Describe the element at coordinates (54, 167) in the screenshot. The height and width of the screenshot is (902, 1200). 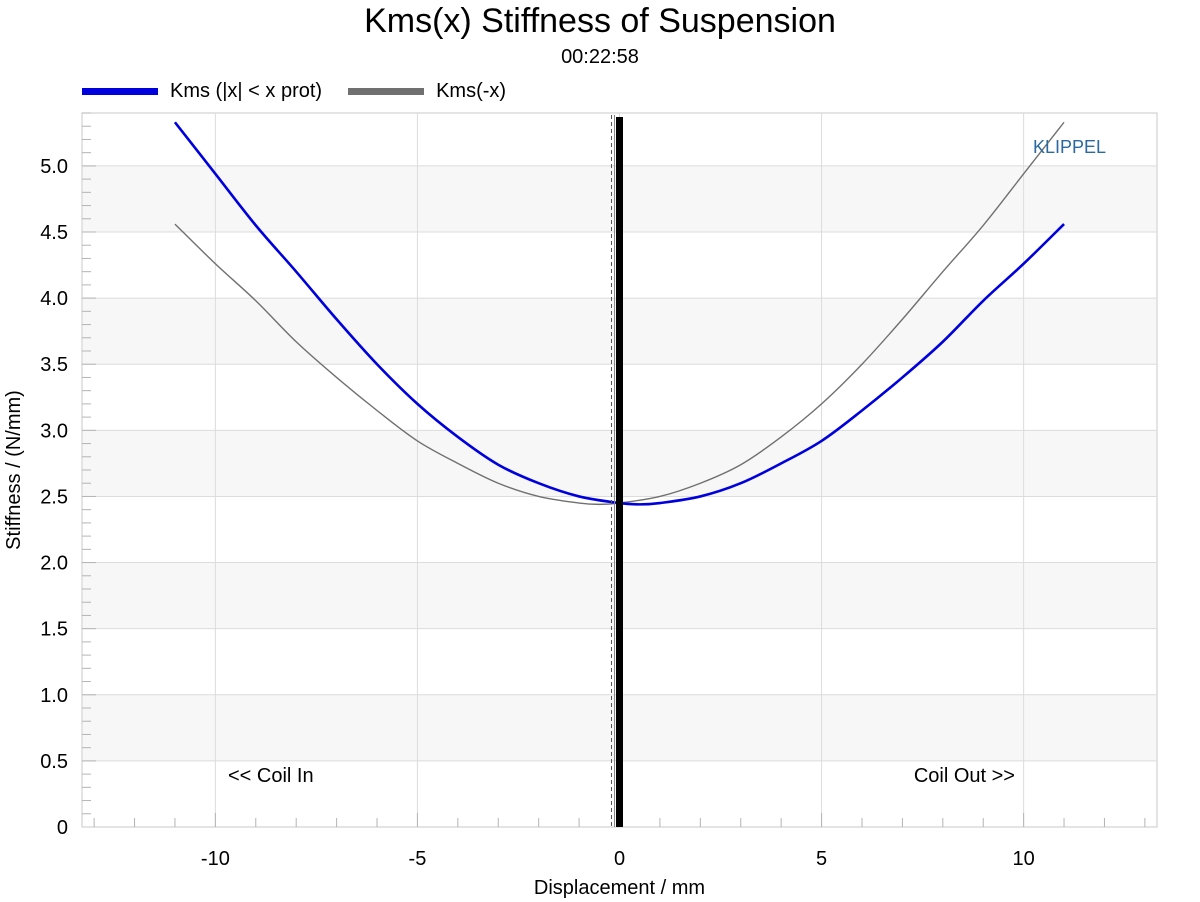
I see `y-tick-label: 5.0` at that location.